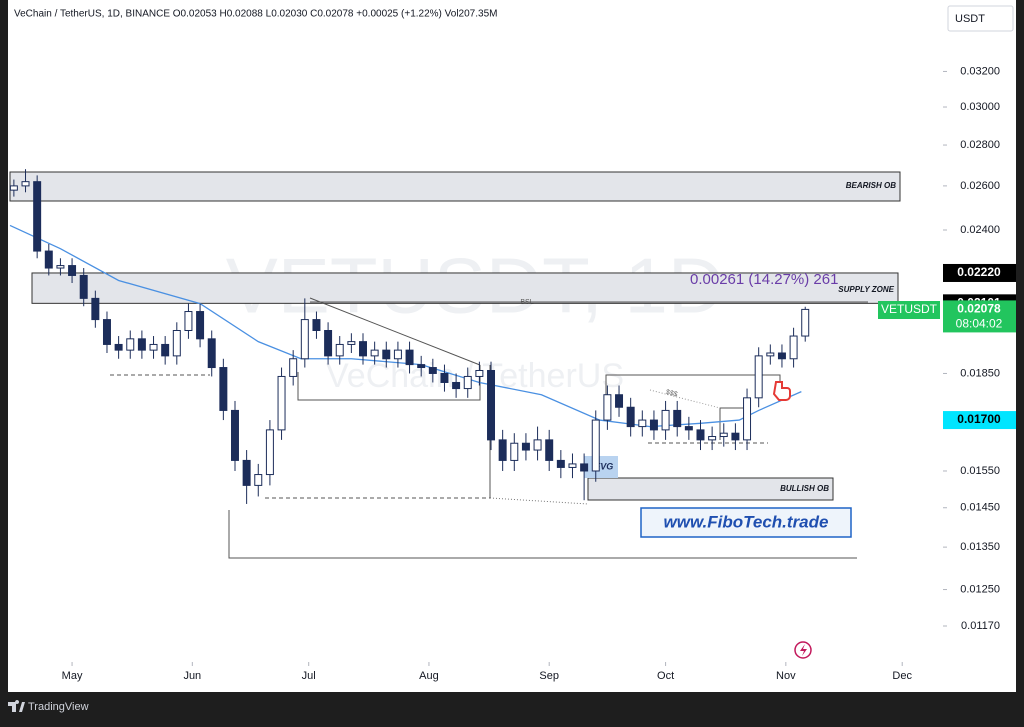 The width and height of the screenshot is (1024, 727). I want to click on currency-button, so click(980, 18).